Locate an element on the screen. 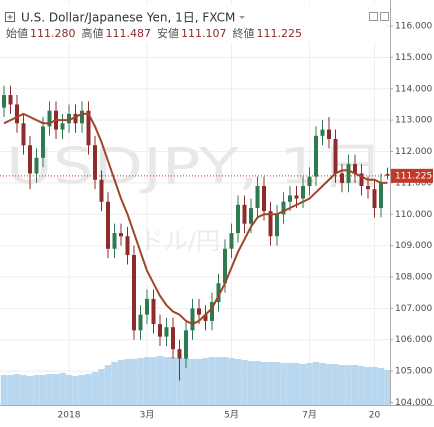 Image resolution: width=434 pixels, height=427 pixels. y-tick-label: 105.000 is located at coordinates (413, 372).